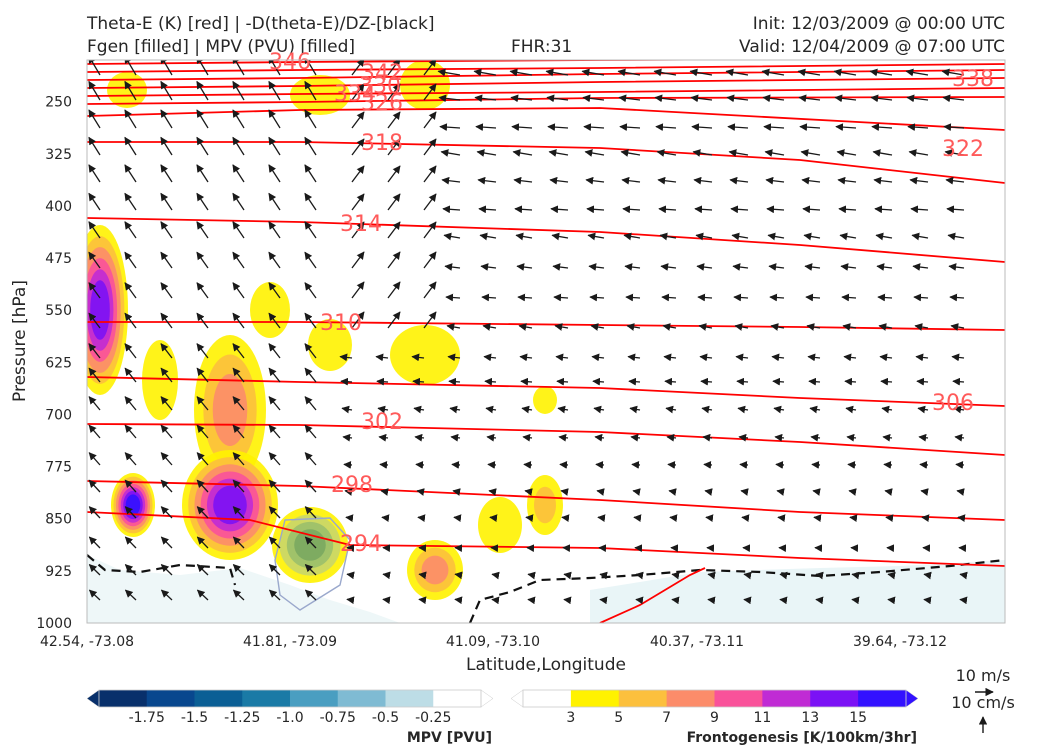 The image size is (1050, 750). I want to click on theta-e-label: 298, so click(352, 485).